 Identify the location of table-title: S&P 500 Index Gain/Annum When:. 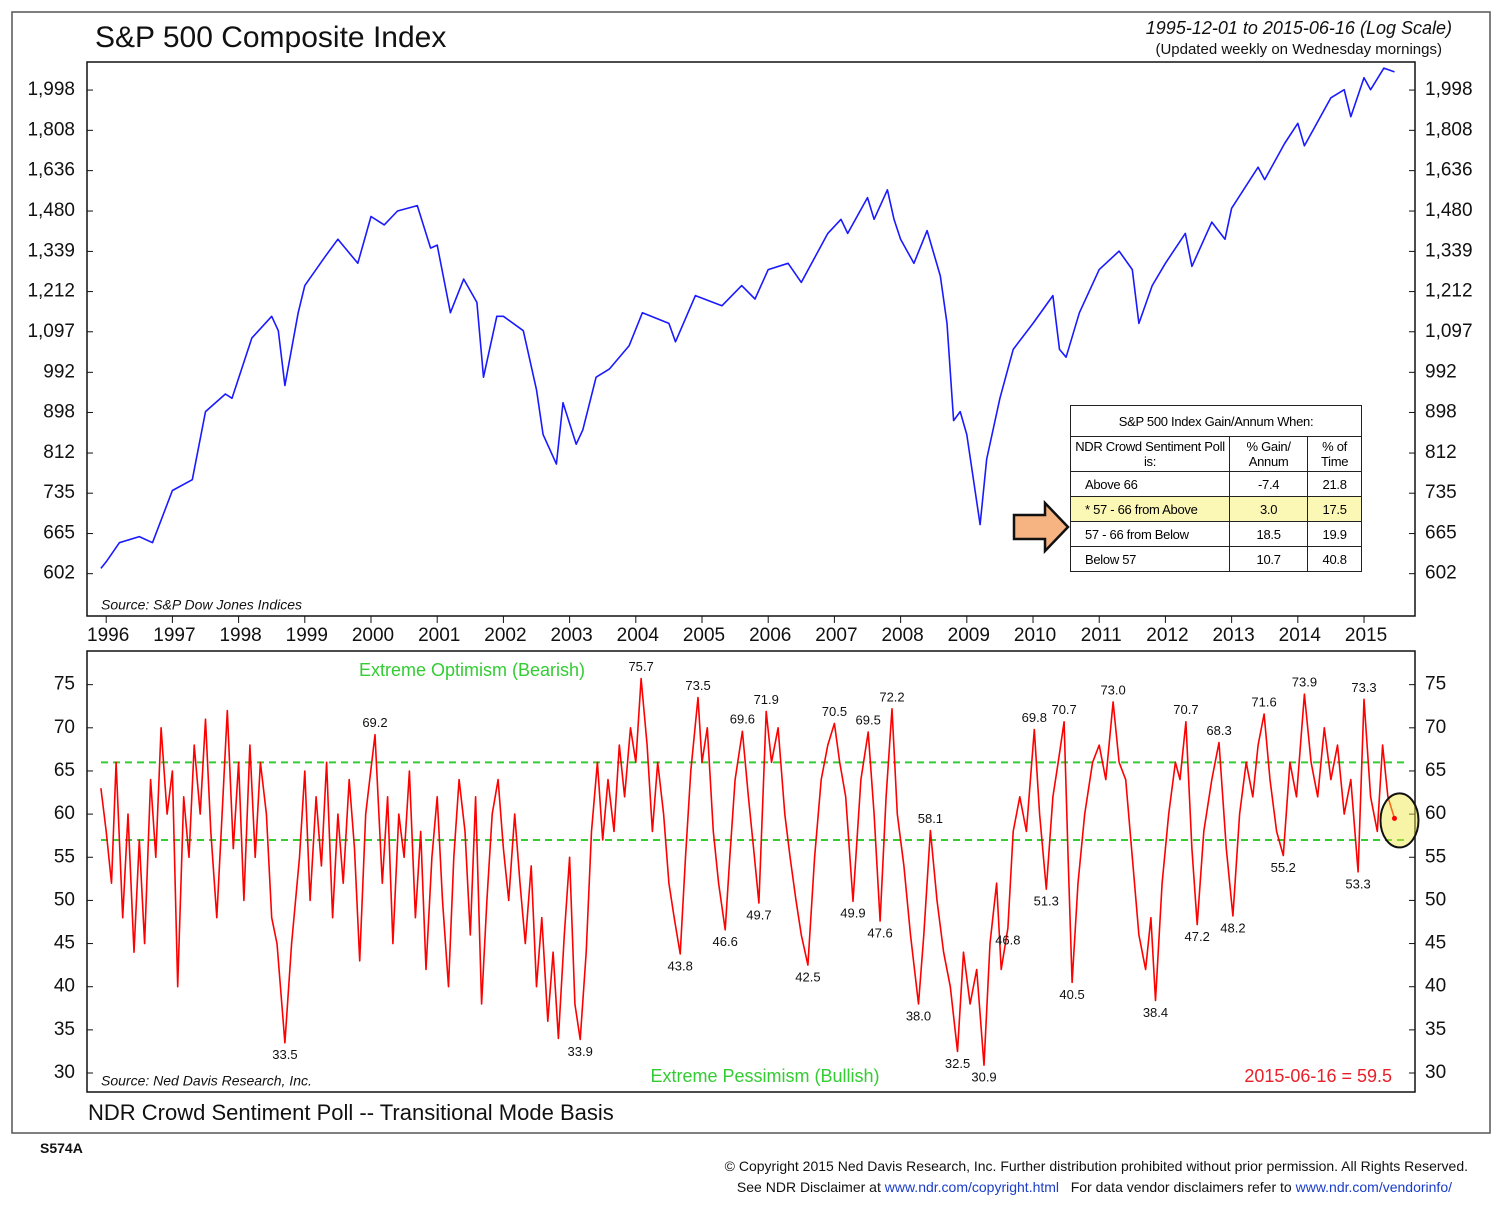
(1216, 421).